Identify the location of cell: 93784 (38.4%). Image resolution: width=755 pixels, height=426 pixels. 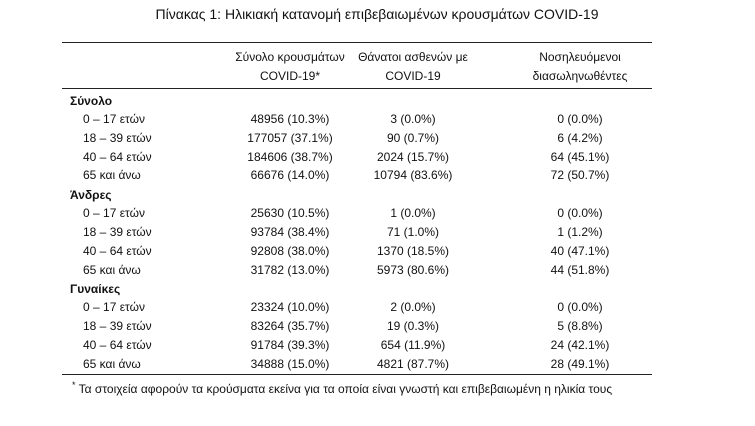
(290, 232).